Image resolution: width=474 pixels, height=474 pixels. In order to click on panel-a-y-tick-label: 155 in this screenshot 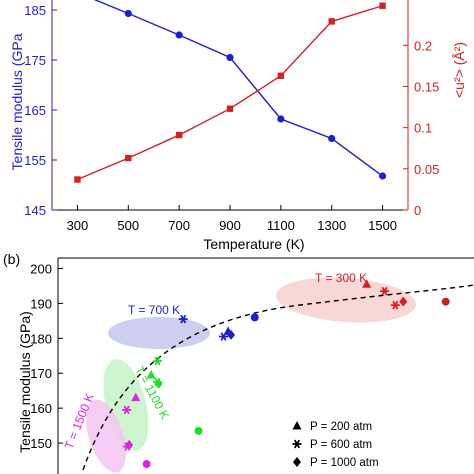, I will do `click(35, 160)`.